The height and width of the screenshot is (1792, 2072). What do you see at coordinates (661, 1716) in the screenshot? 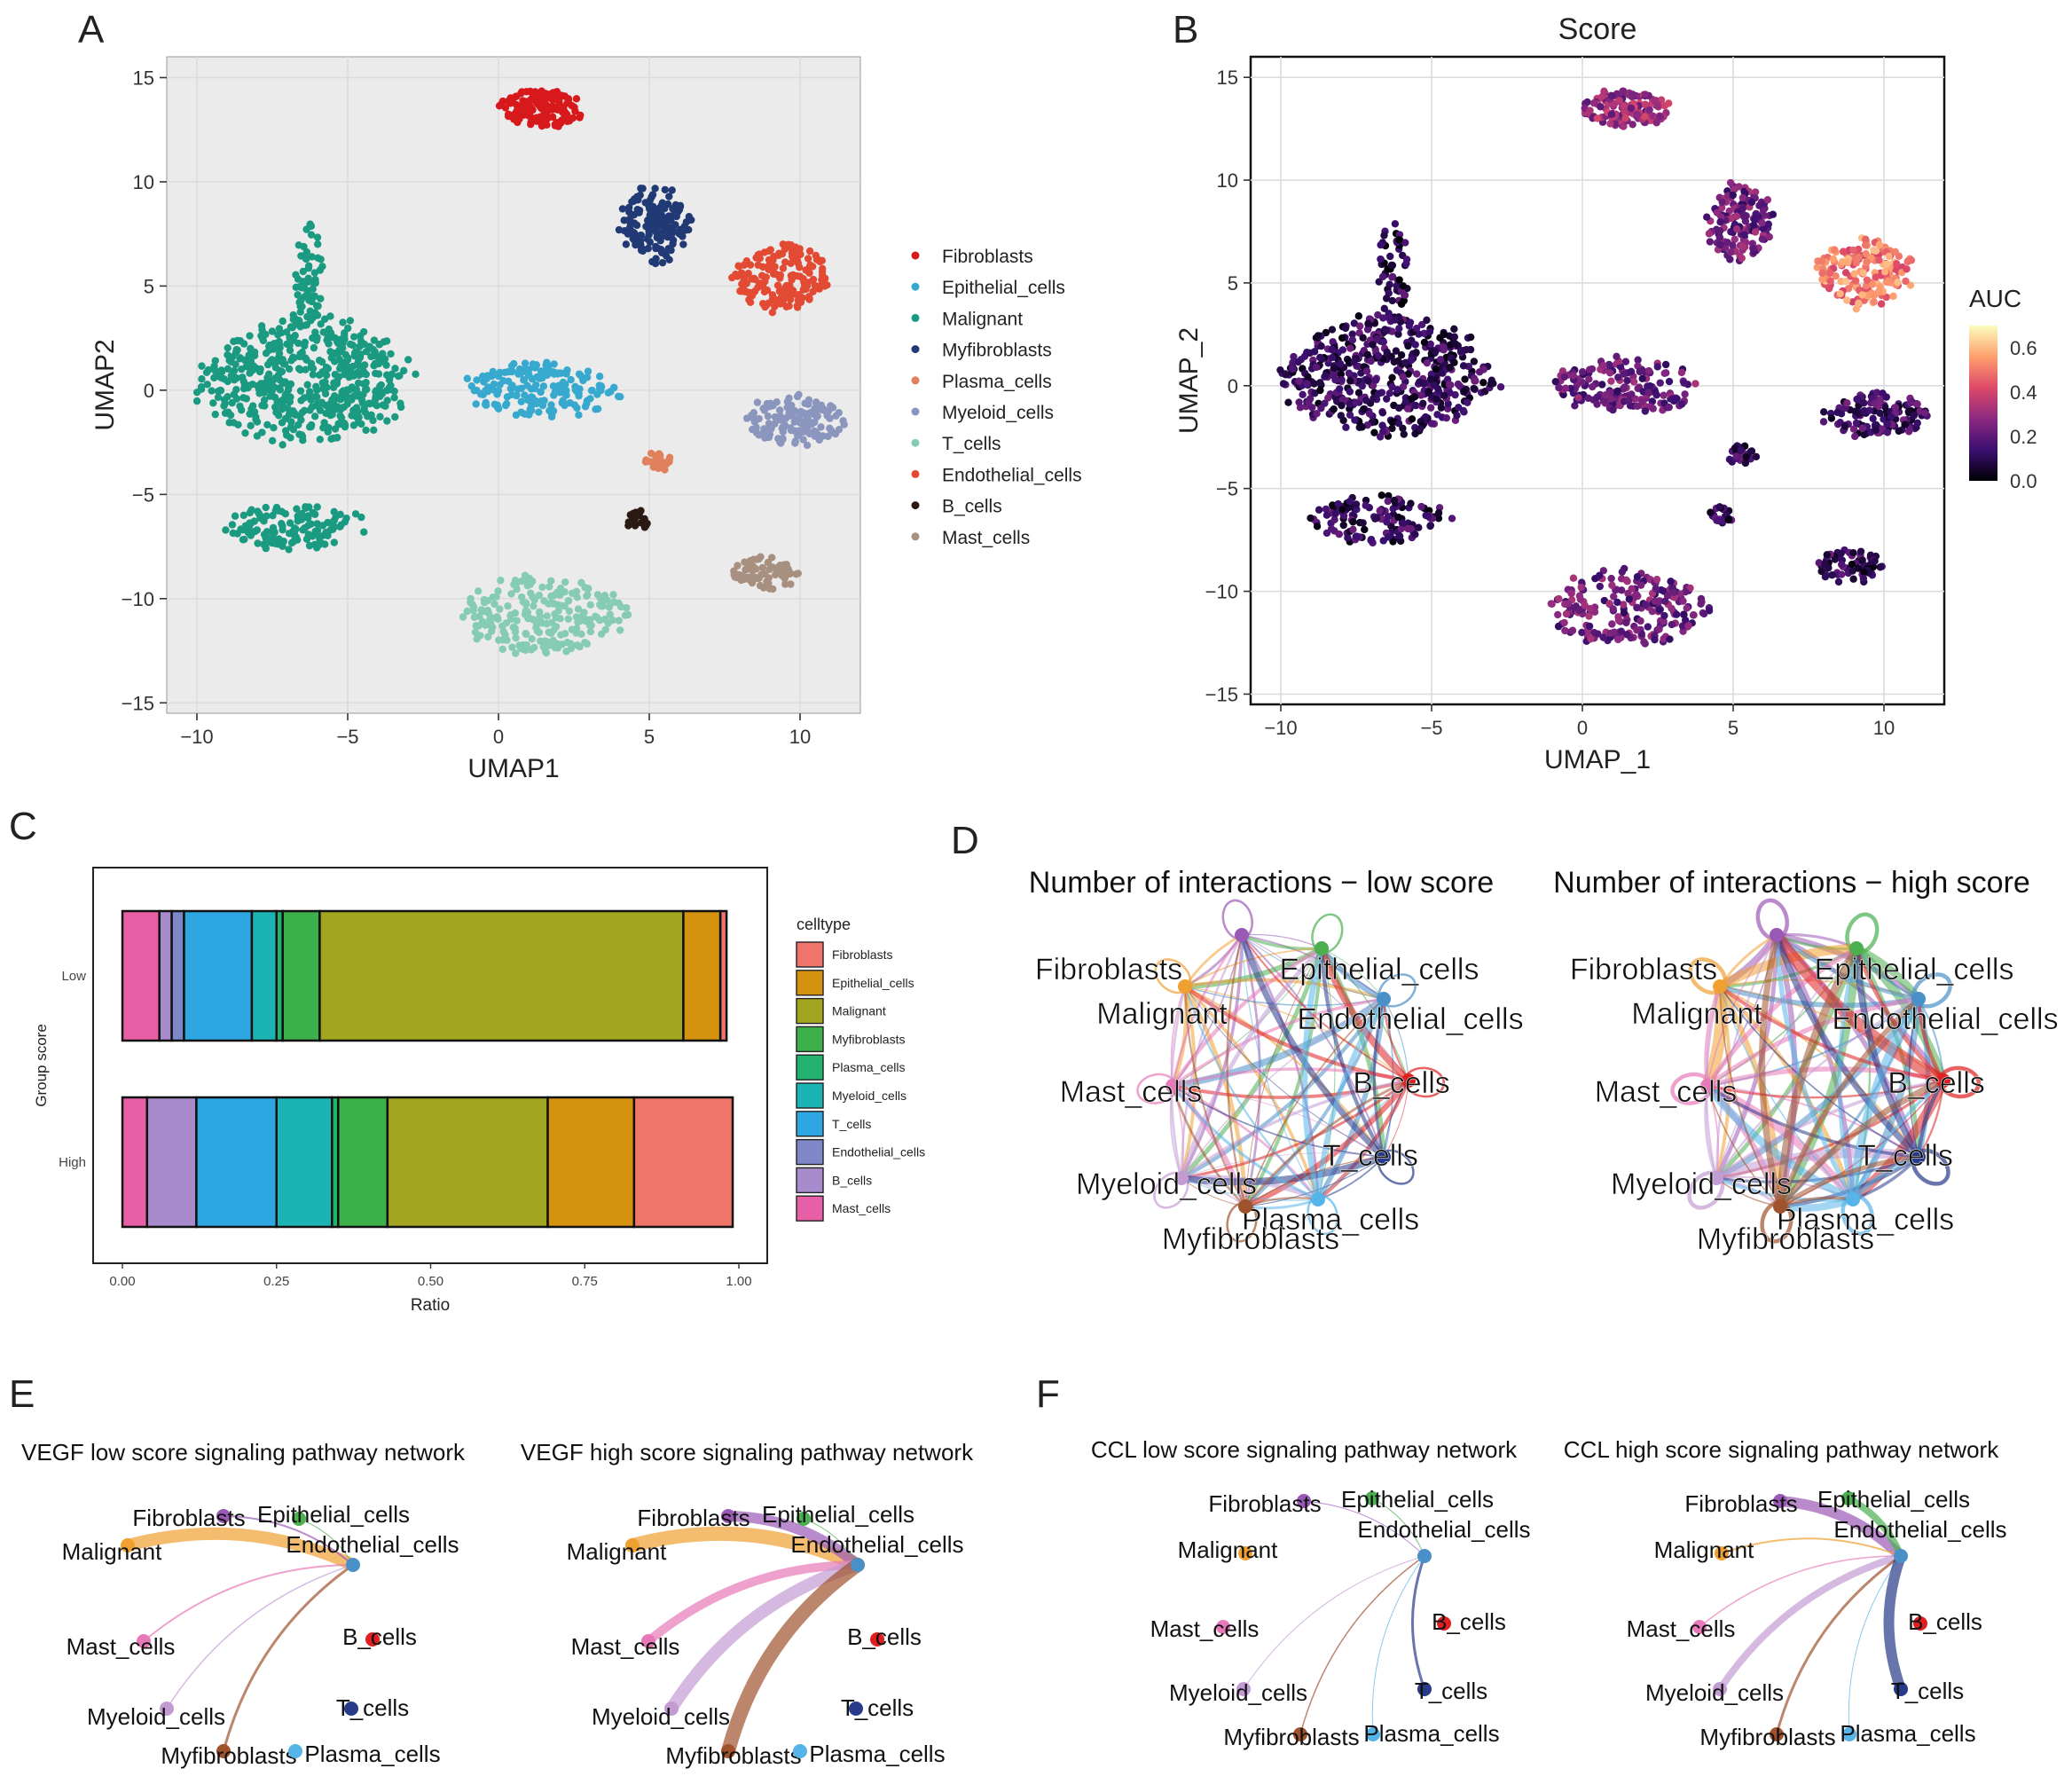
I see `node-label-myeloid-cells: Myeloid_cells` at bounding box center [661, 1716].